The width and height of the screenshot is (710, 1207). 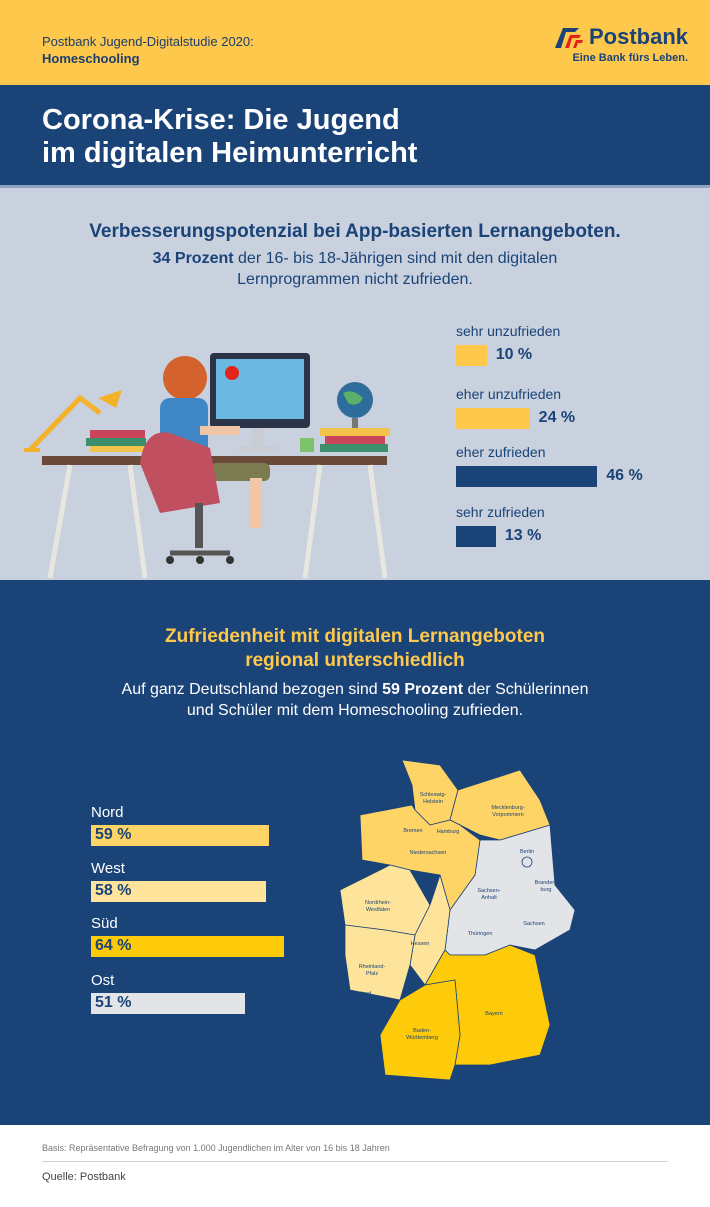 What do you see at coordinates (412, 831) in the screenshot?
I see `svg-text: Bremen` at bounding box center [412, 831].